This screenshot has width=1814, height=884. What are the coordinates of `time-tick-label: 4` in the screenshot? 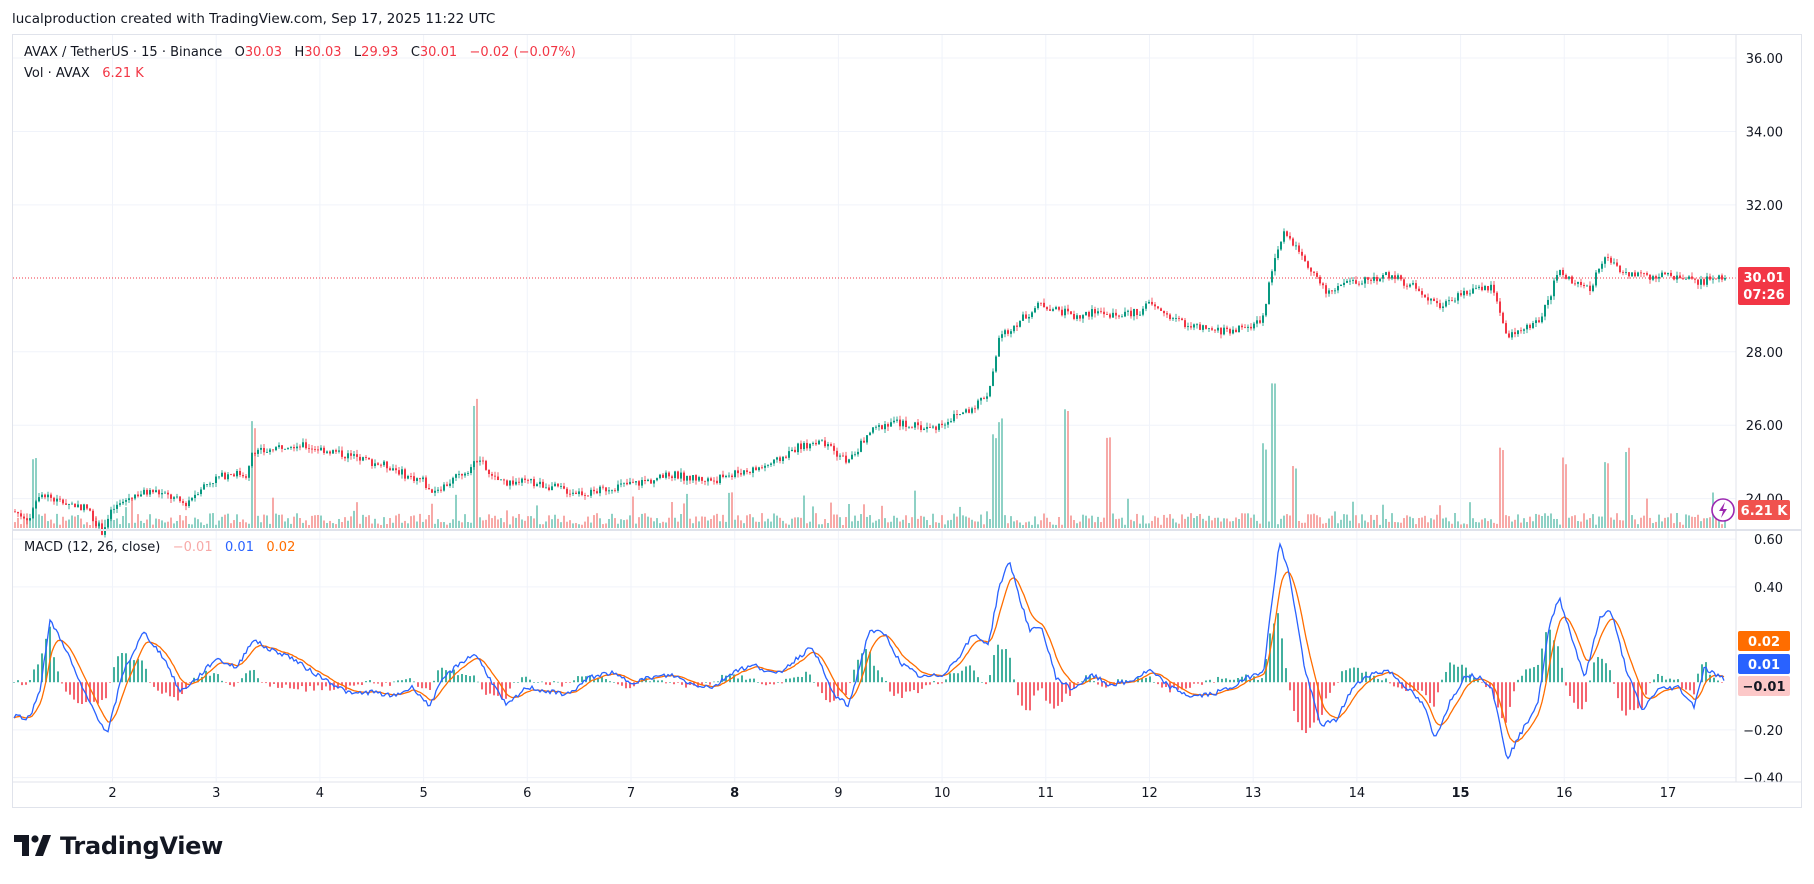 It's located at (320, 793).